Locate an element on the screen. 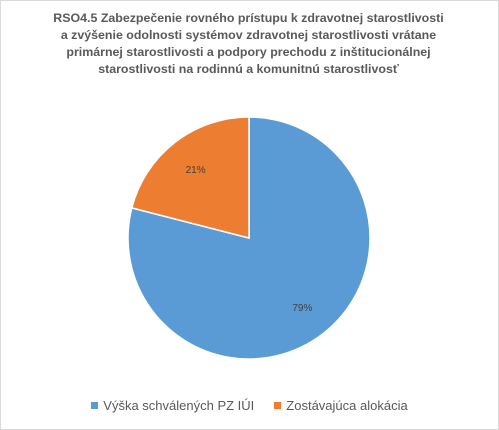 The image size is (499, 430). pie-slice-remaining is located at coordinates (190, 177).